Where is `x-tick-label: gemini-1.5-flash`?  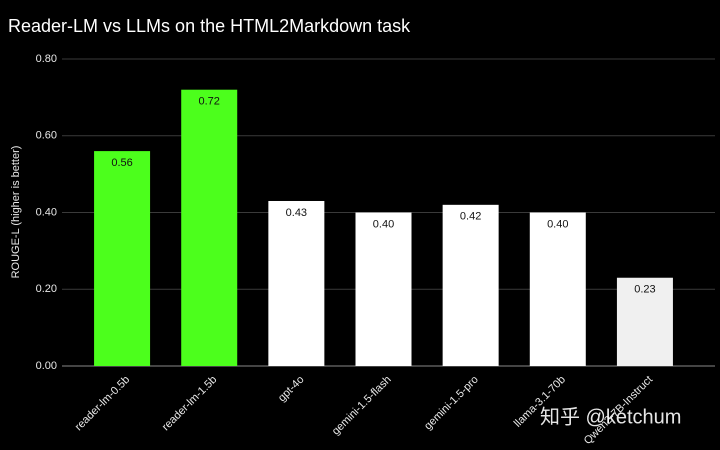 x-tick-label: gemini-1.5-flash is located at coordinates (362, 406).